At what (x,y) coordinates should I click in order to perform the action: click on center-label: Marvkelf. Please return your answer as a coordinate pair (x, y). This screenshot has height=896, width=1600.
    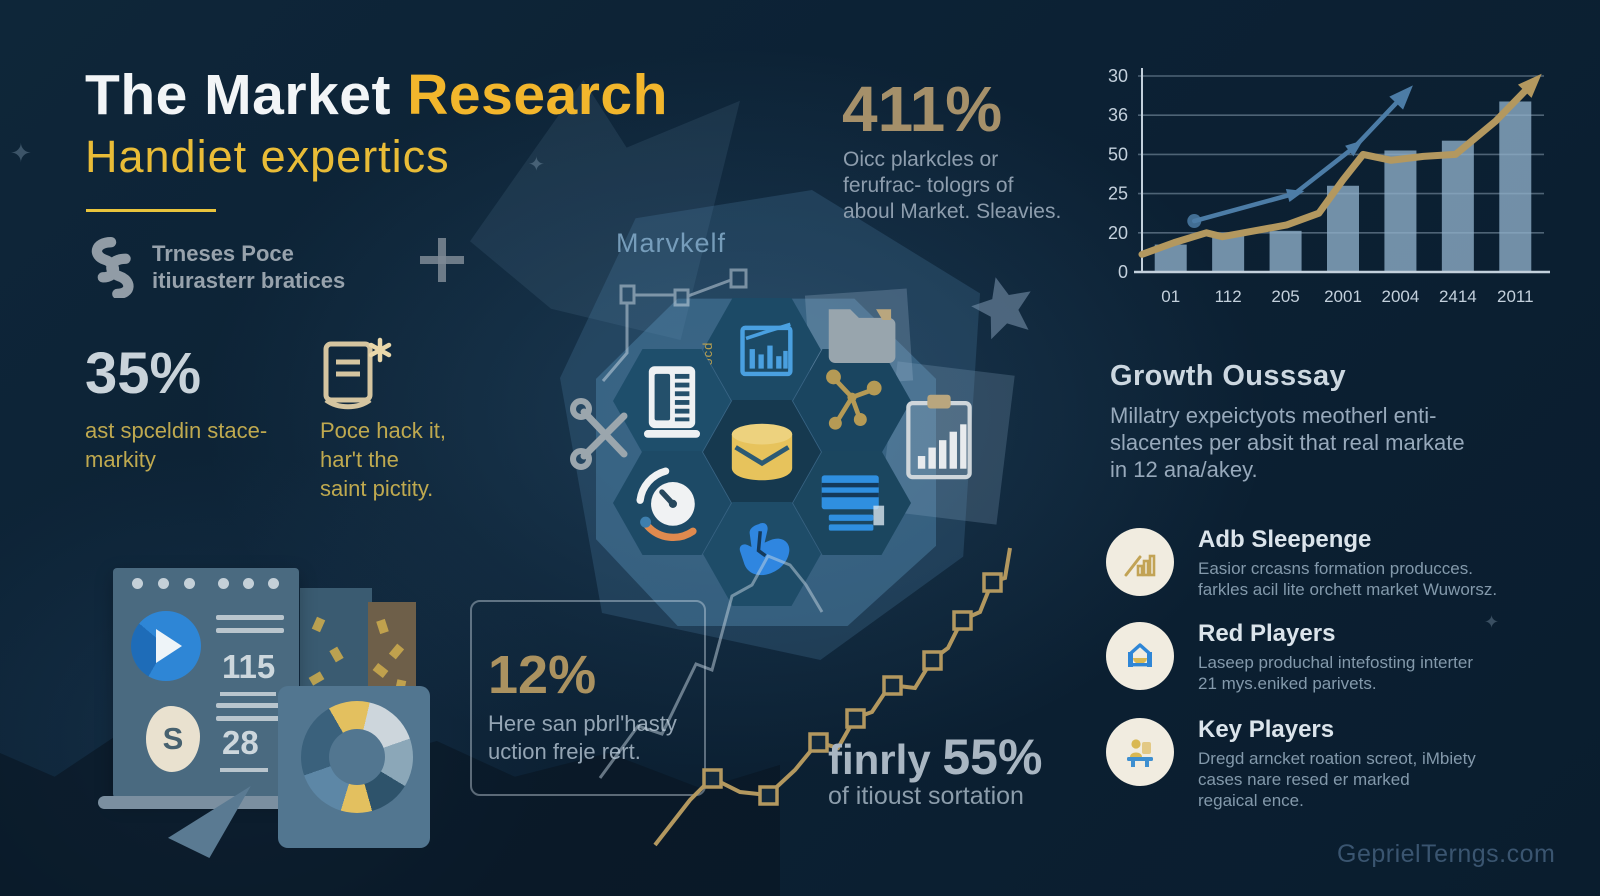
    Looking at the image, I should click on (671, 243).